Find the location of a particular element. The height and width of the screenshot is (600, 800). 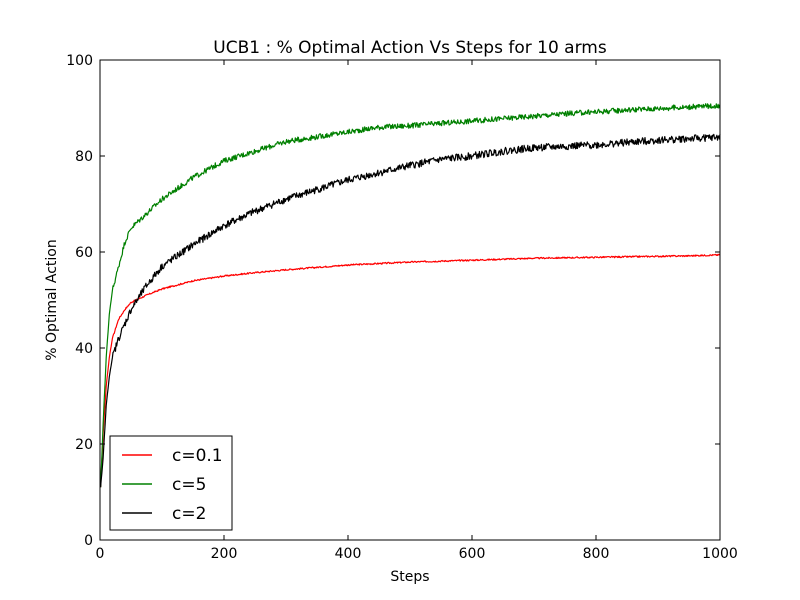

y-axis-label: % Optimal Action is located at coordinates (52, 299).